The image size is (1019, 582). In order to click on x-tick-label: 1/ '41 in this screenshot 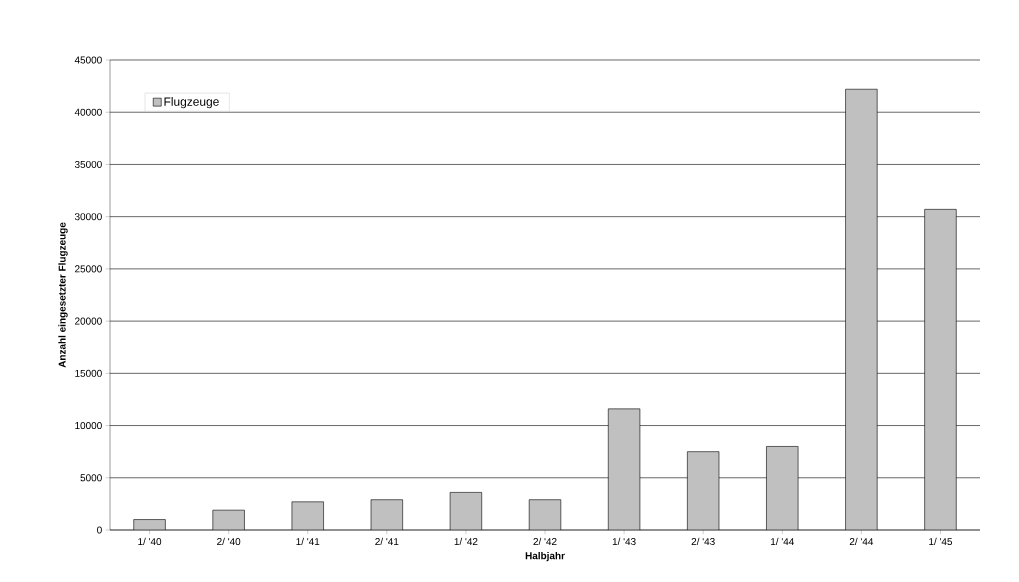, I will do `click(308, 541)`.